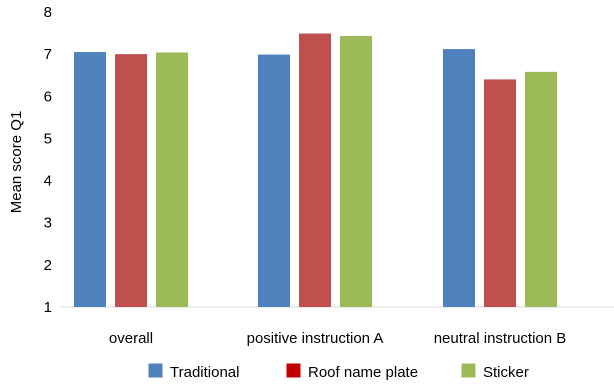 This screenshot has width=614, height=384. What do you see at coordinates (48, 12) in the screenshot?
I see `y-tick-label: 8` at bounding box center [48, 12].